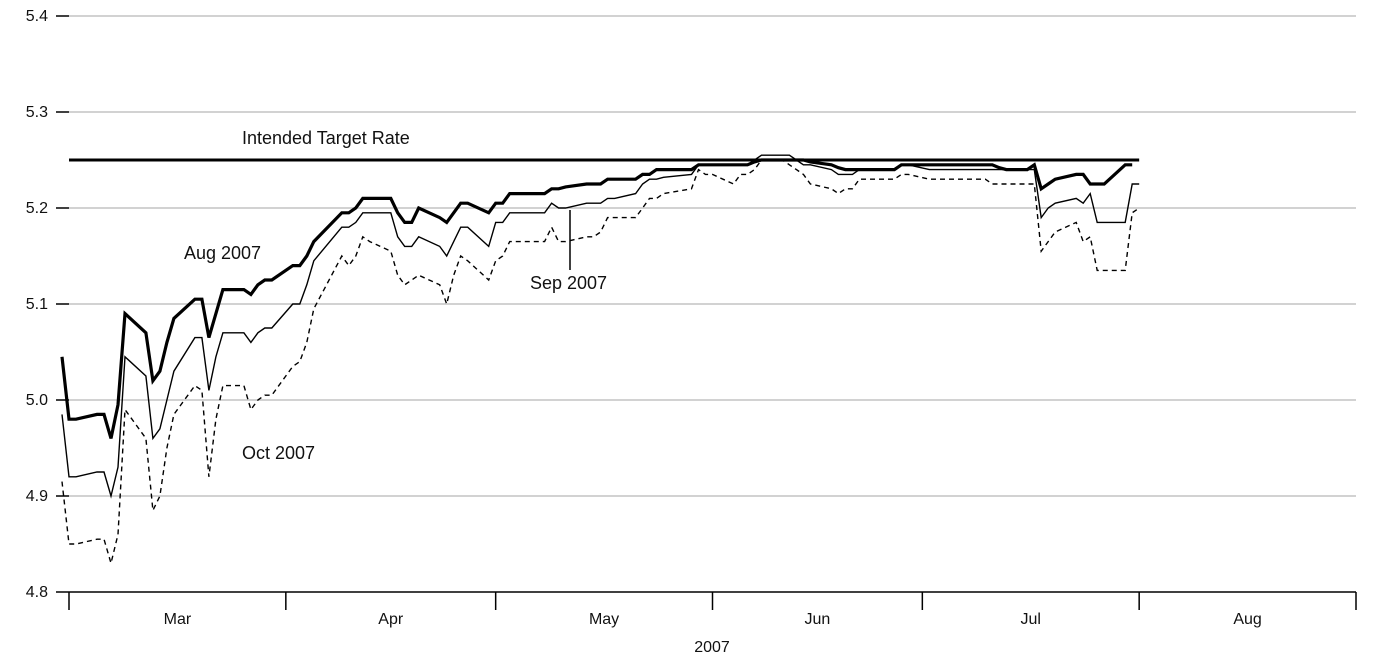 This screenshot has height=658, width=1375. I want to click on x-tick-label-may: May, so click(604, 619).